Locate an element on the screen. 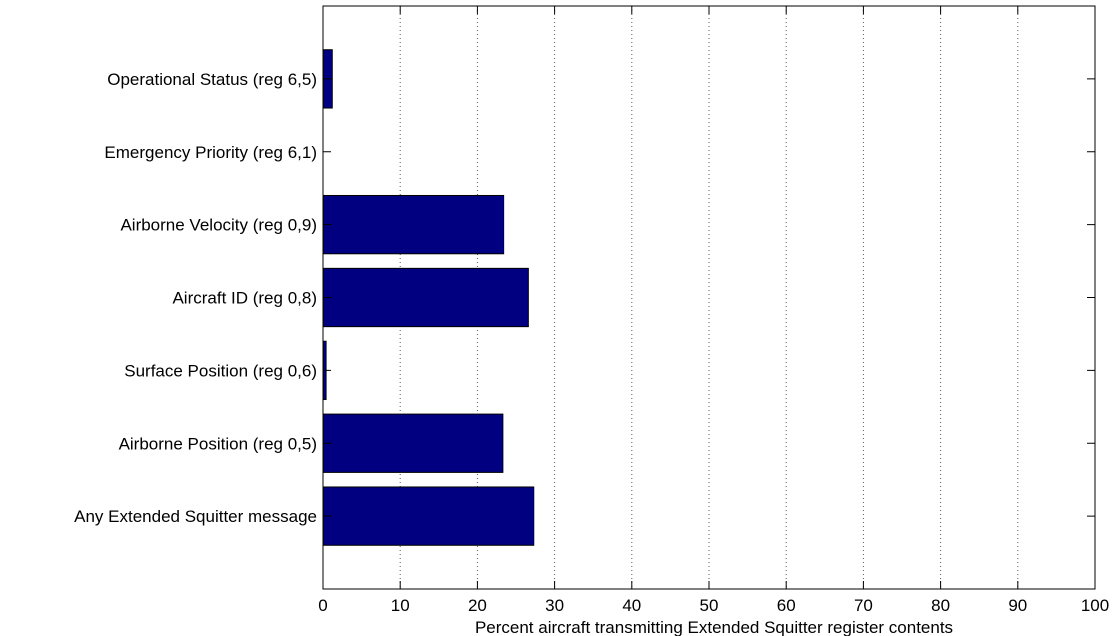 Image resolution: width=1116 pixels, height=636 pixels. x-tick-label: 30 is located at coordinates (554, 605).